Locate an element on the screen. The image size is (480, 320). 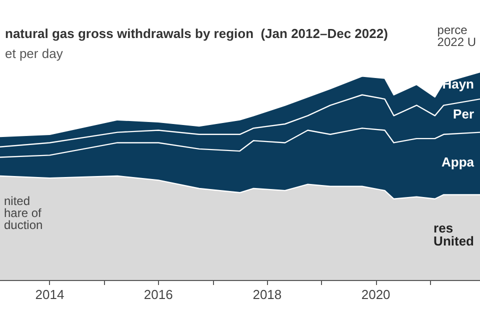
chart-subtitle: et per day is located at coordinates (34, 53).